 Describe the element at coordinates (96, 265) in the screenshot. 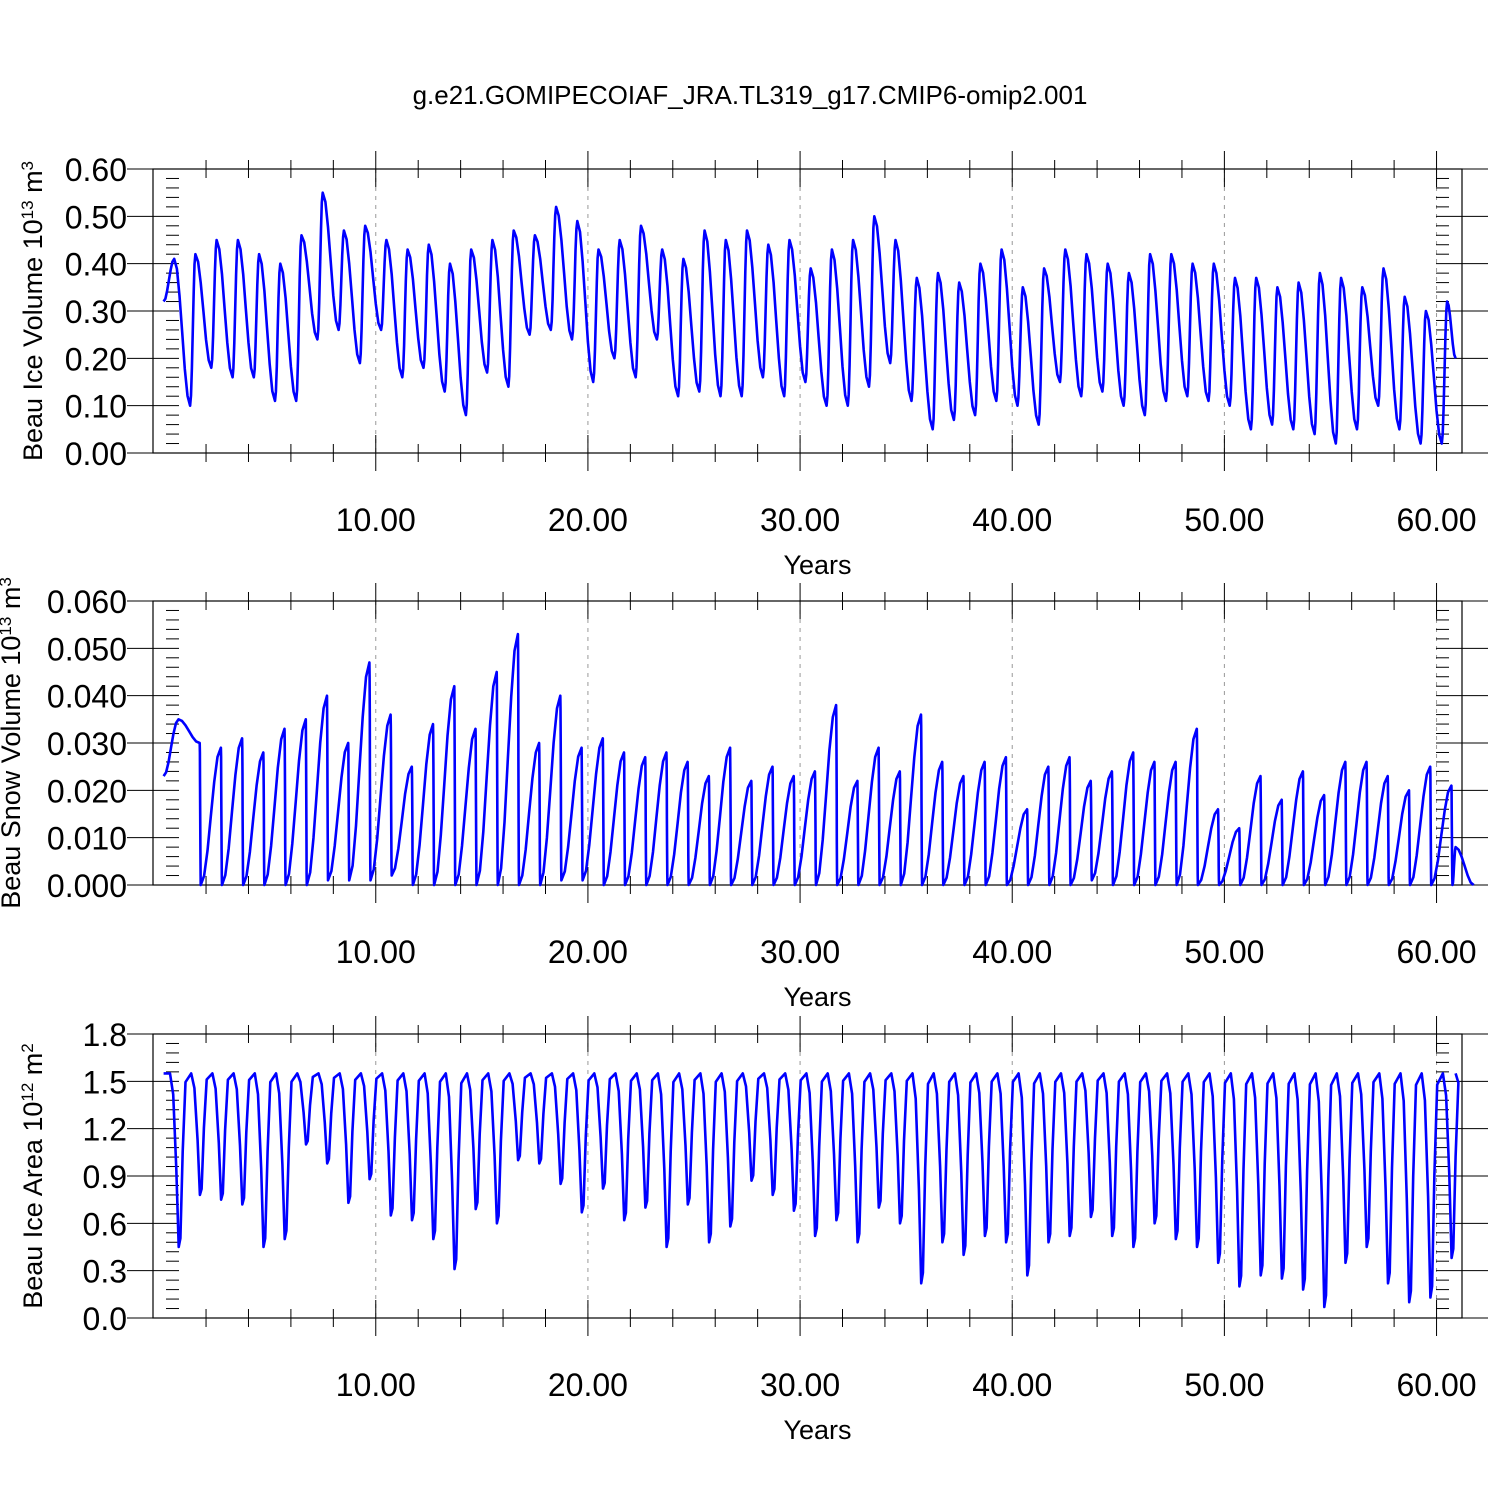

I see `y-tick-label: 0.40` at that location.